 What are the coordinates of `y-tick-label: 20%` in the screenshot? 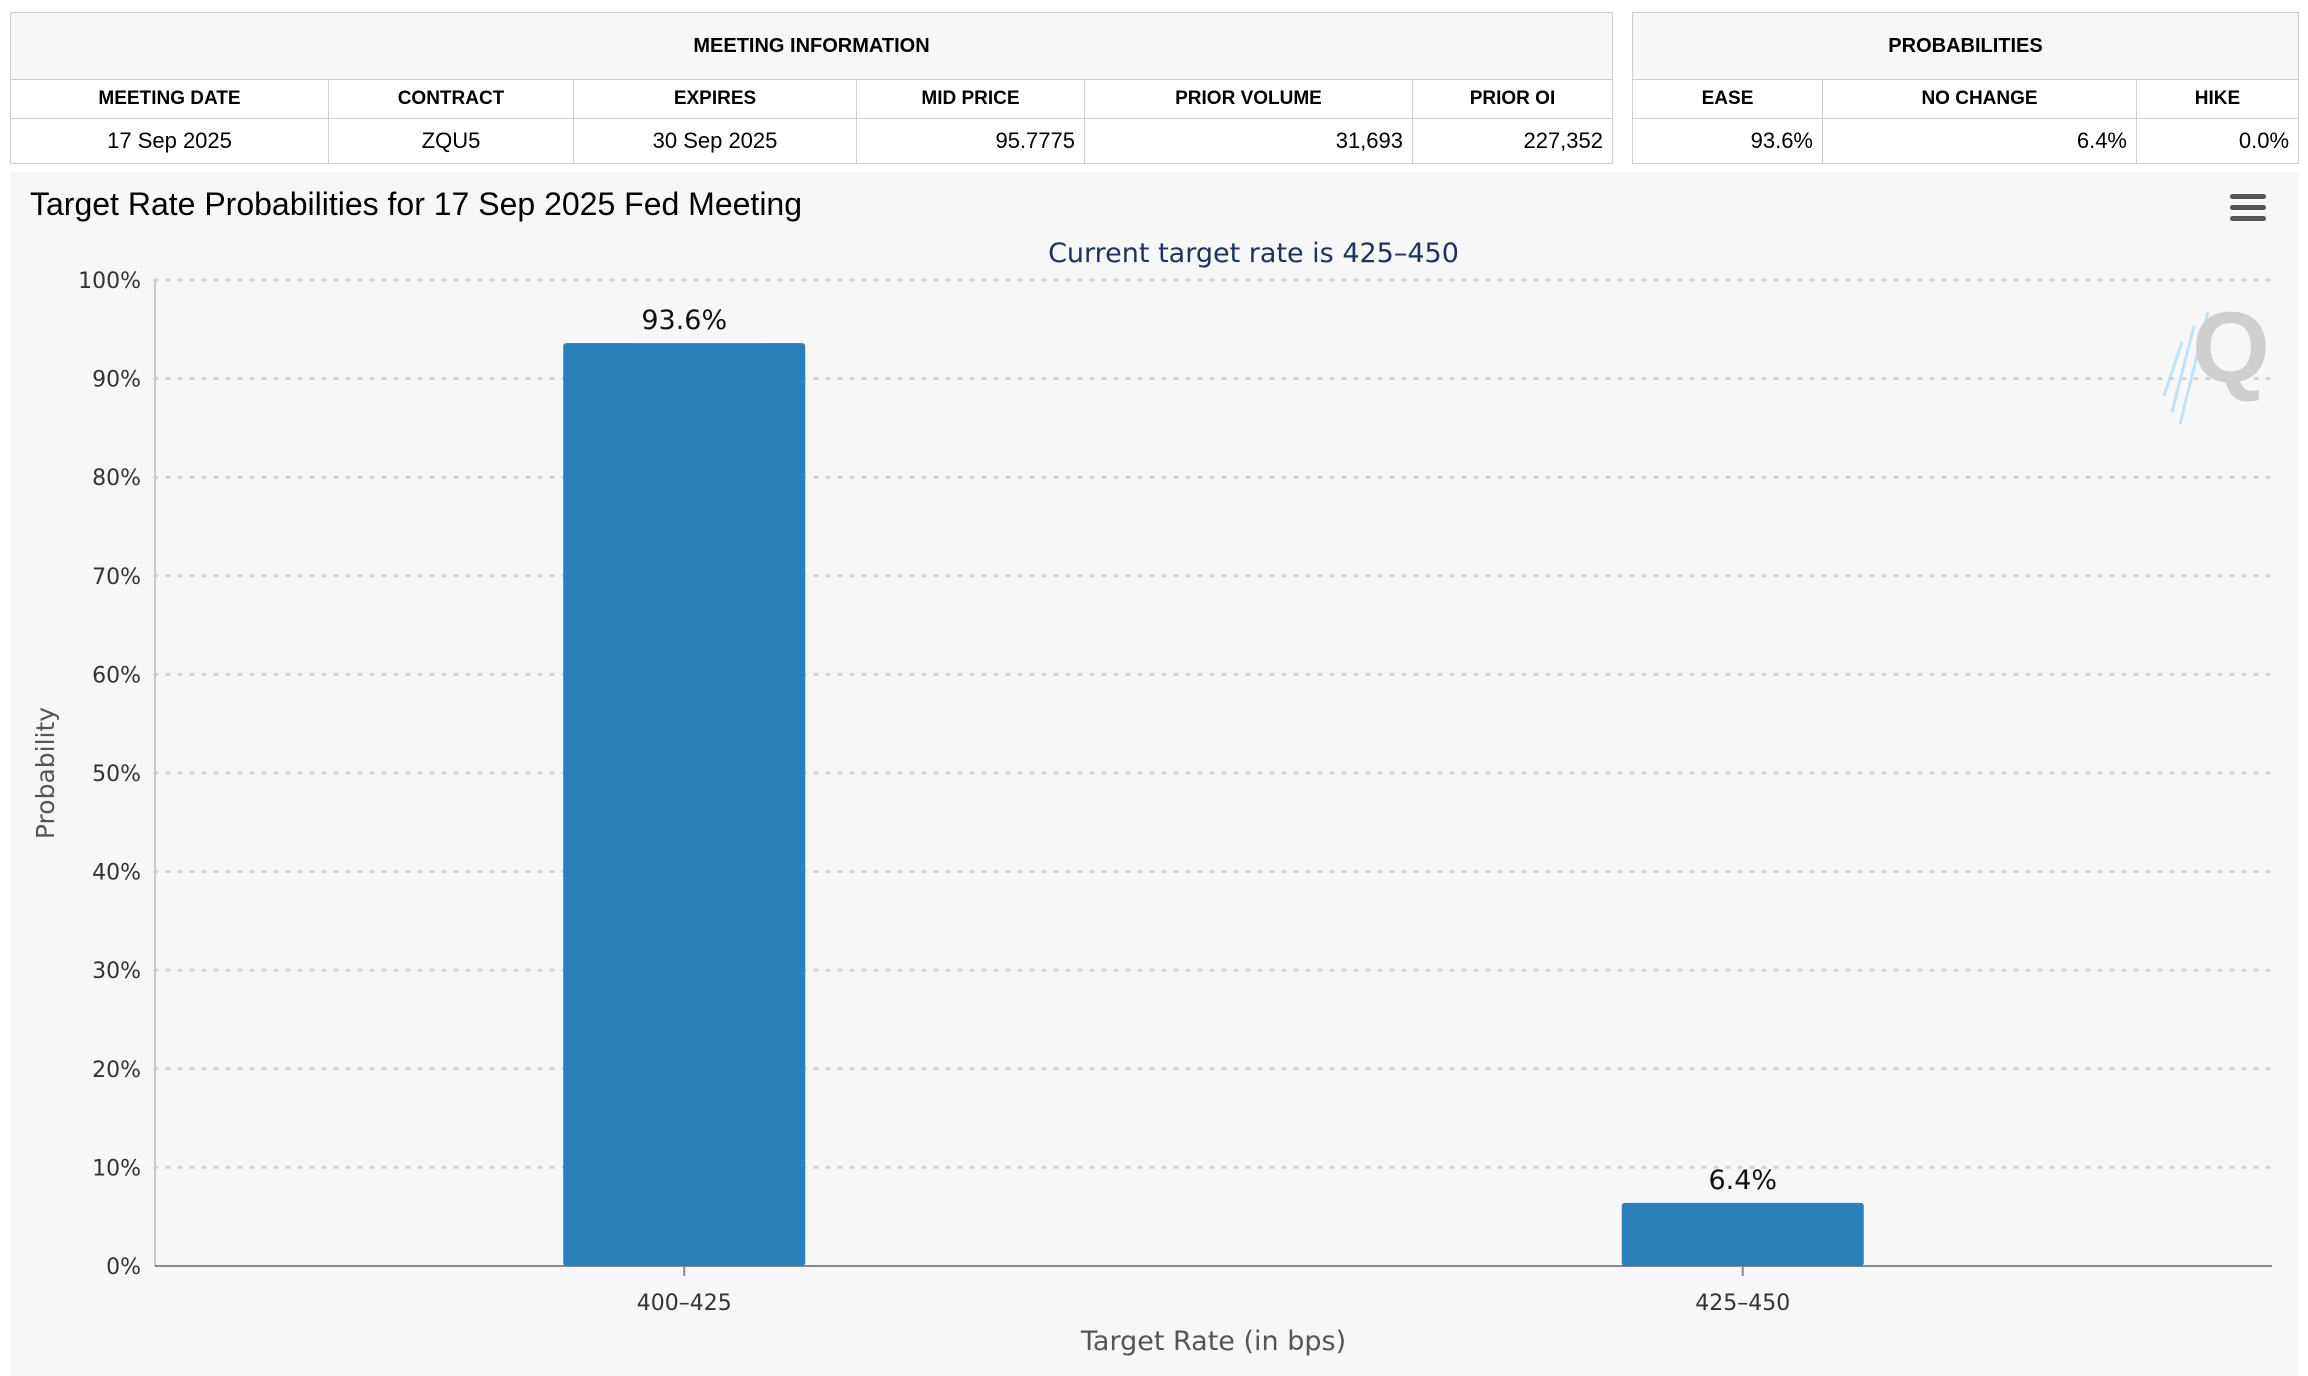 It's located at (116, 1070).